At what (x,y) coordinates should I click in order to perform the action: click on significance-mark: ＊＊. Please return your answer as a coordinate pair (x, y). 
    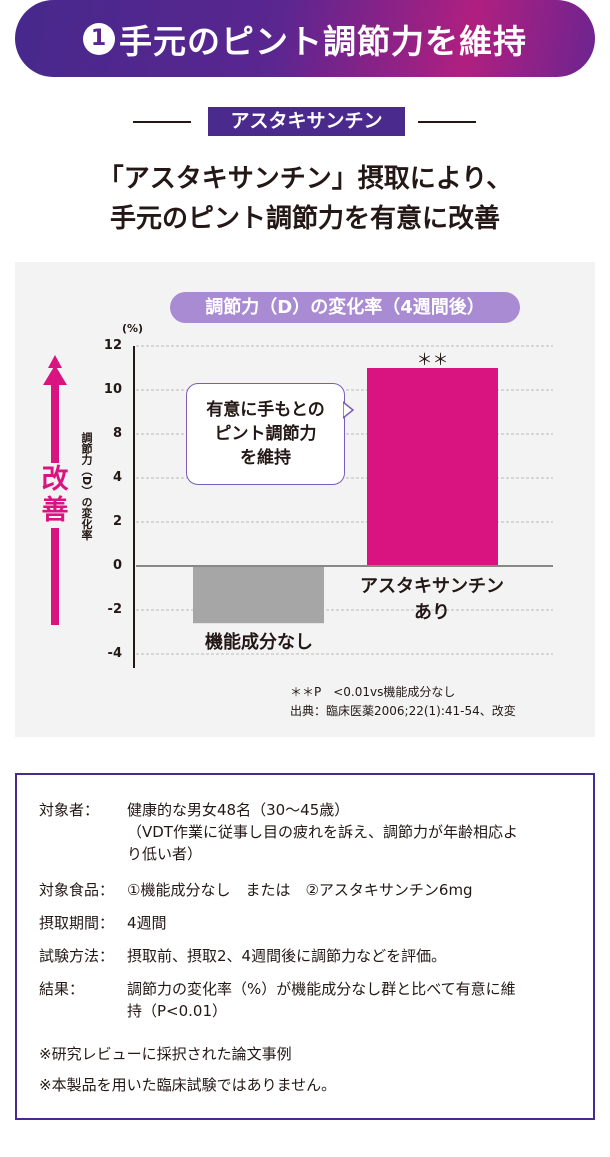
    Looking at the image, I should click on (432, 359).